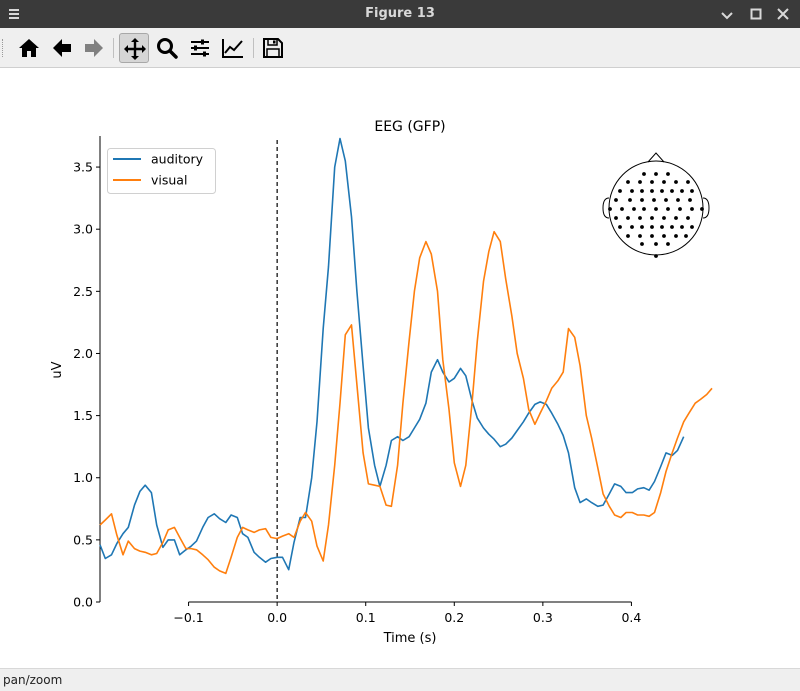  I want to click on save-button, so click(273, 48).